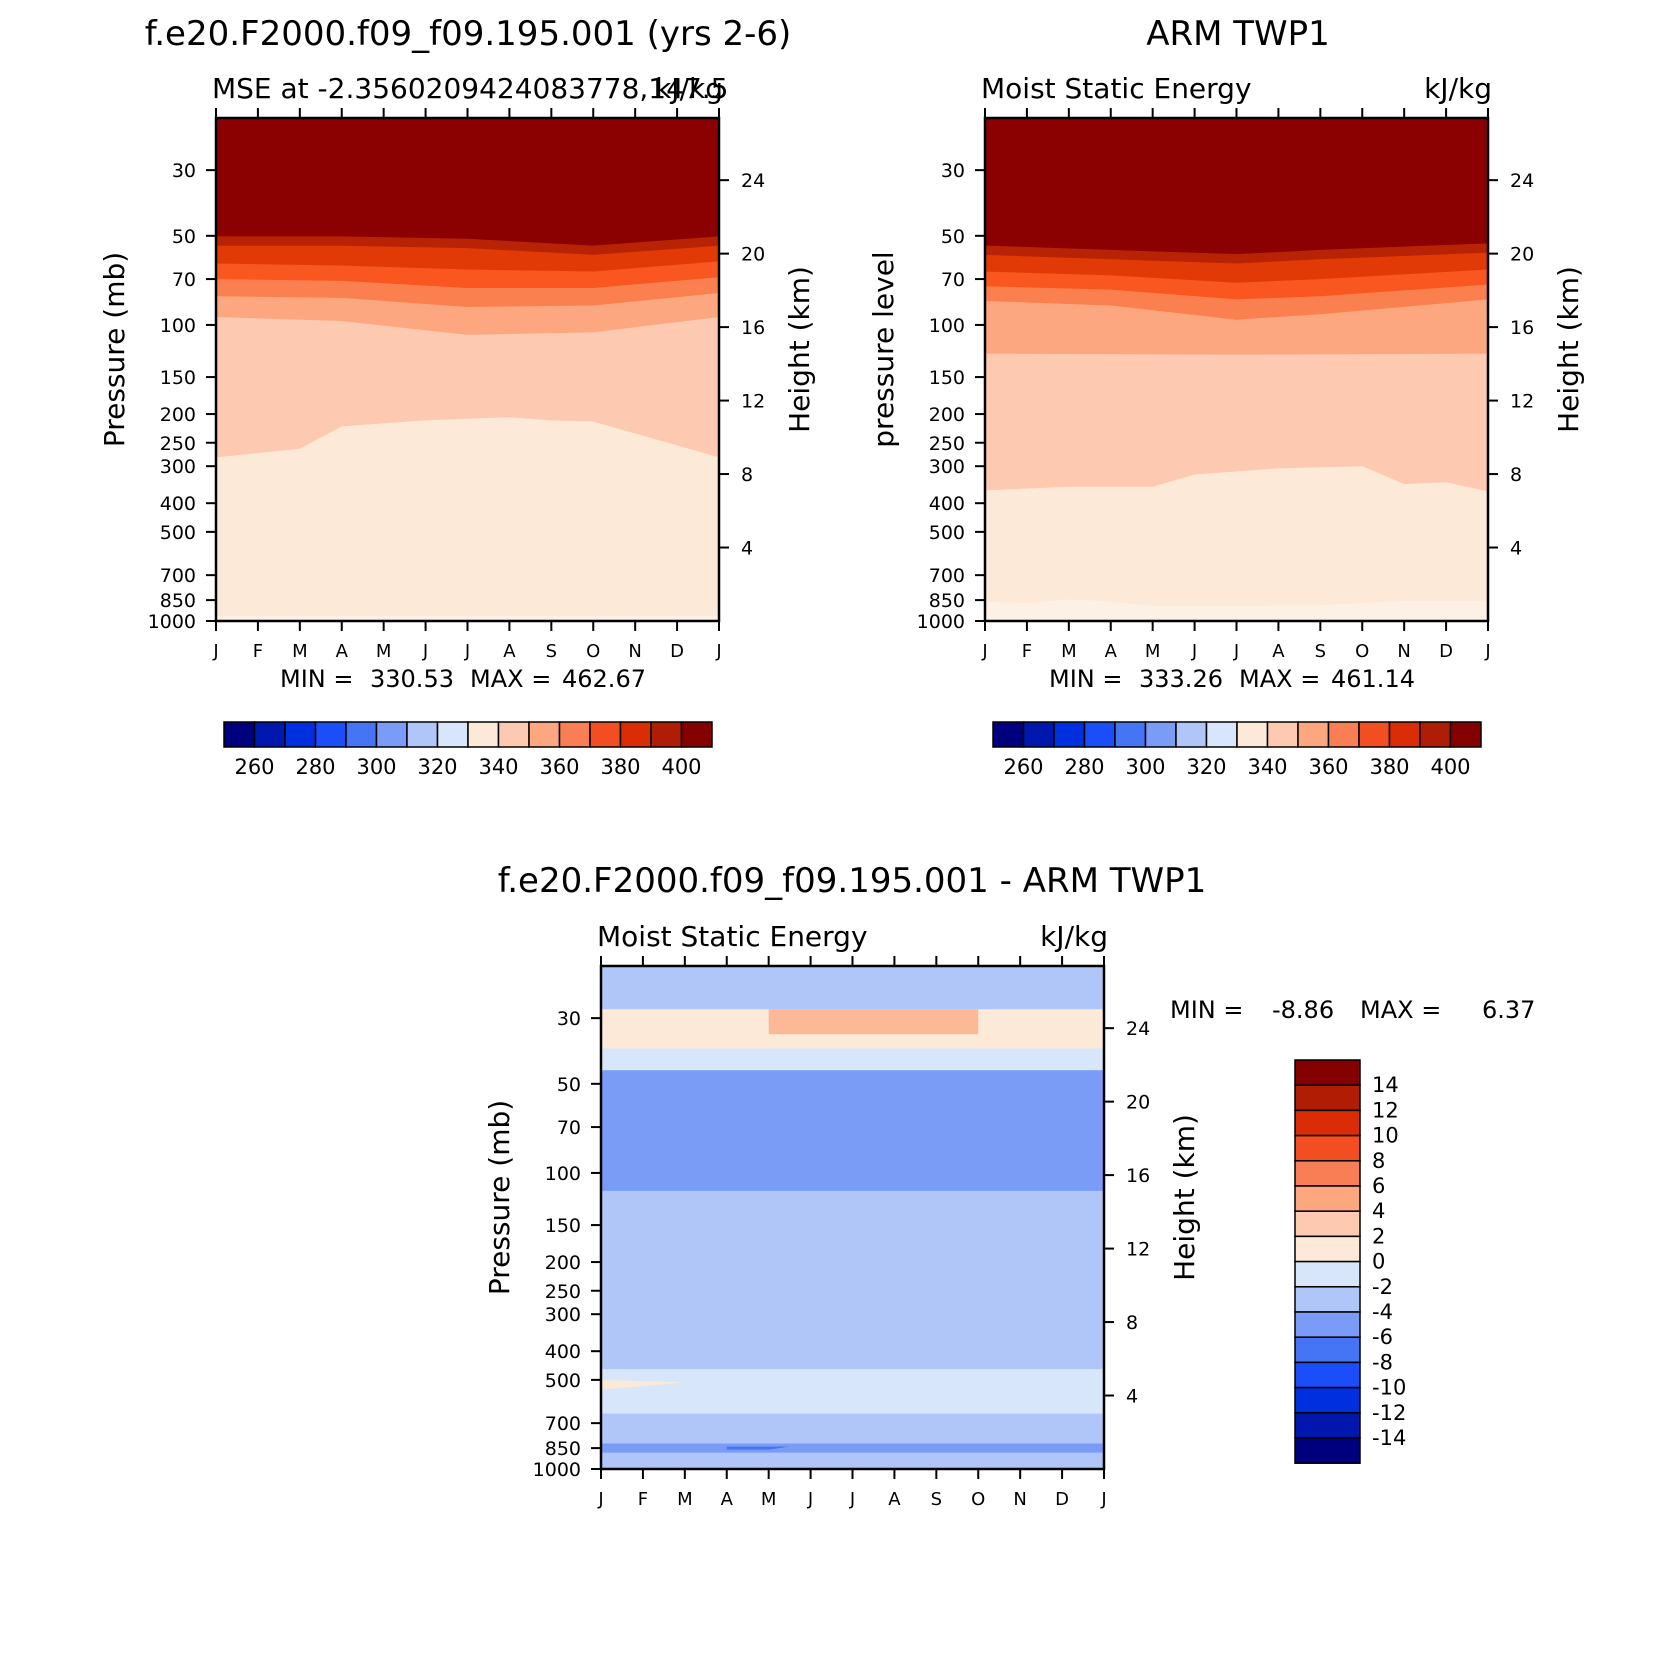  I want to click on y-tick-label: 500, so click(178, 533).